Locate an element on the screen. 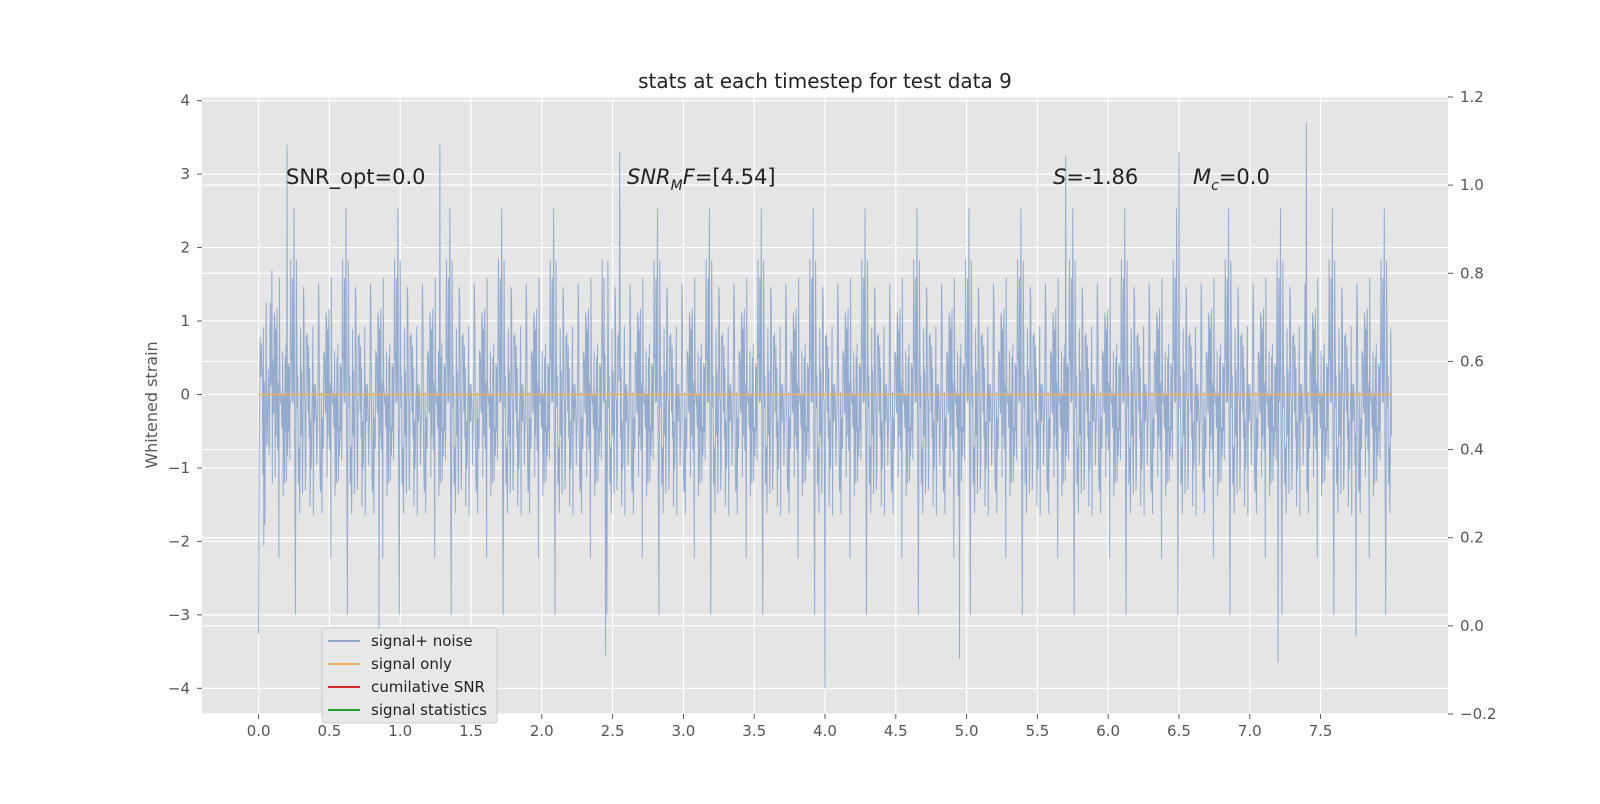 This screenshot has height=804, width=1600. x-tick-label-2: 1.0 is located at coordinates (400, 731).